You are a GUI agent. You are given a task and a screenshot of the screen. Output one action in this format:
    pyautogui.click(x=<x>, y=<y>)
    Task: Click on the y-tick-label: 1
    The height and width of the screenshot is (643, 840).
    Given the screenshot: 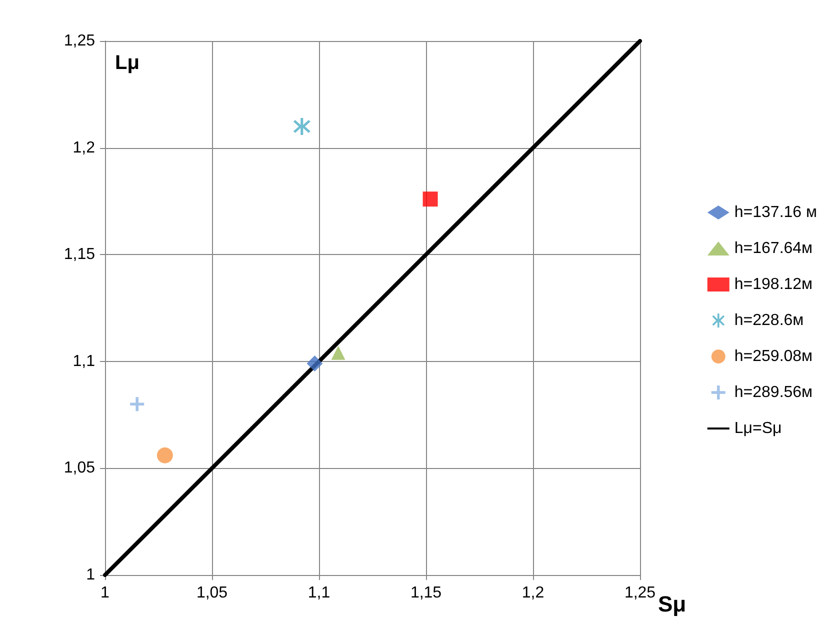 What is the action you would take?
    pyautogui.click(x=91, y=575)
    